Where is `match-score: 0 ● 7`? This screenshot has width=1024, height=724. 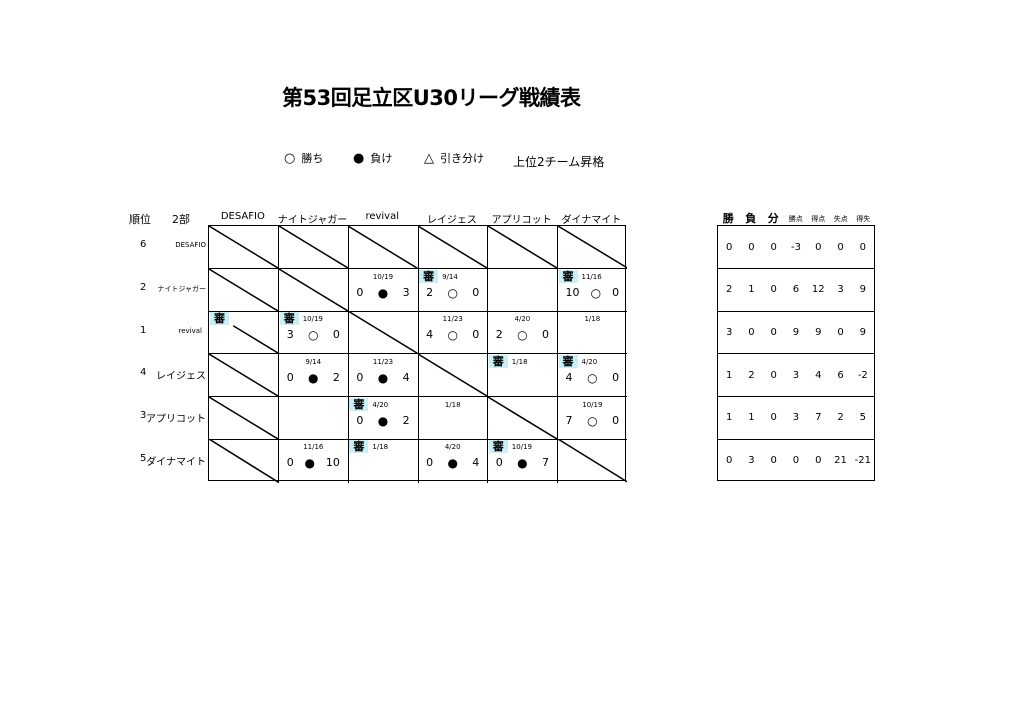 match-score: 0 ● 7 is located at coordinates (522, 463).